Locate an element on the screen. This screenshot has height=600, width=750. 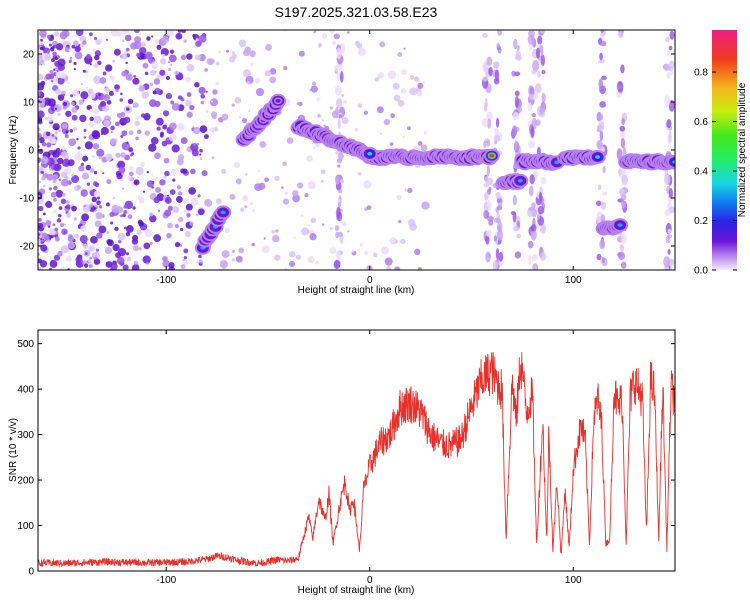
spectrogram-x-label: Height of straight line (km) is located at coordinates (356, 290).